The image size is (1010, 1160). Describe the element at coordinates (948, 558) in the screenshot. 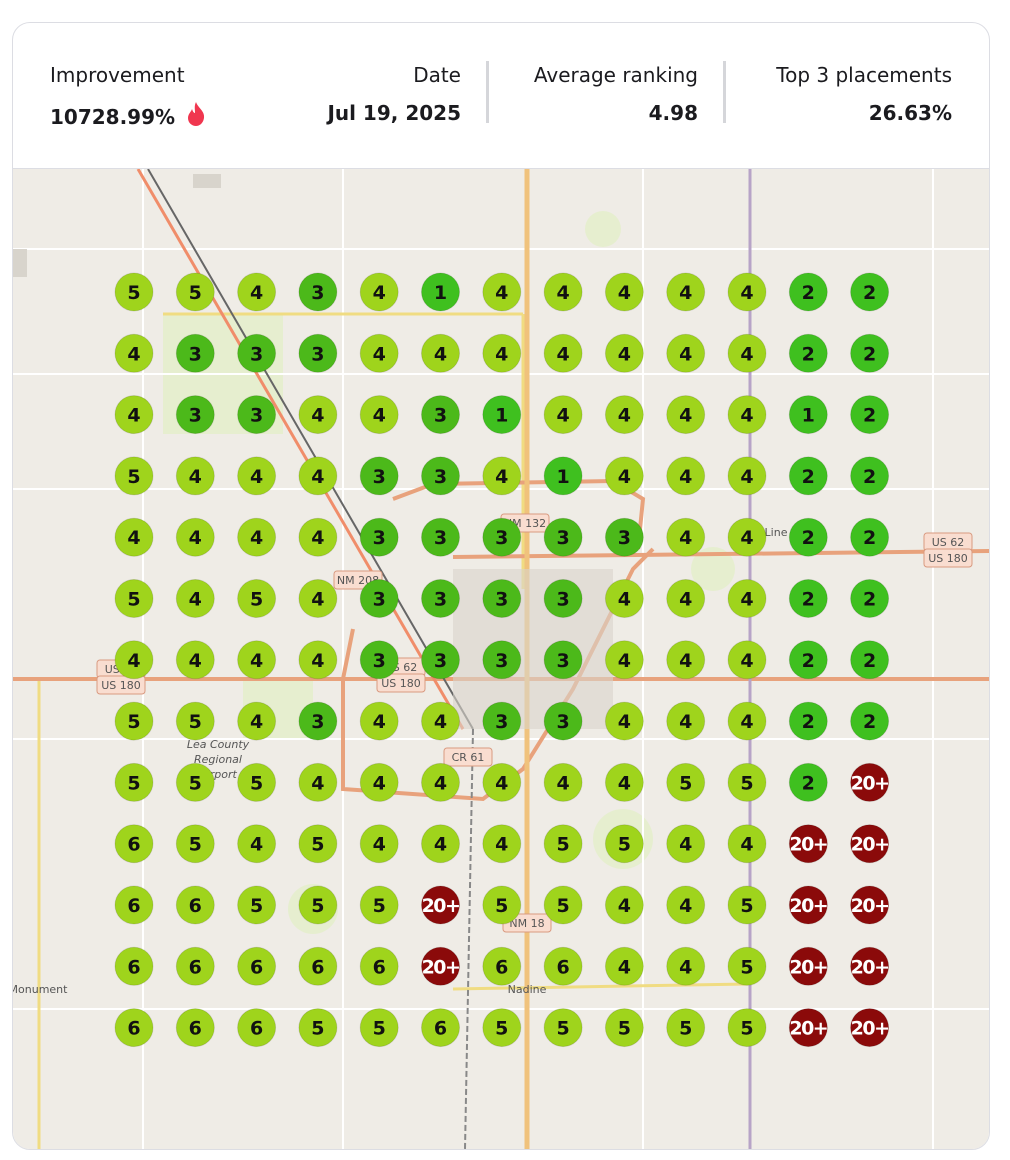

I see `road-shield` at that location.